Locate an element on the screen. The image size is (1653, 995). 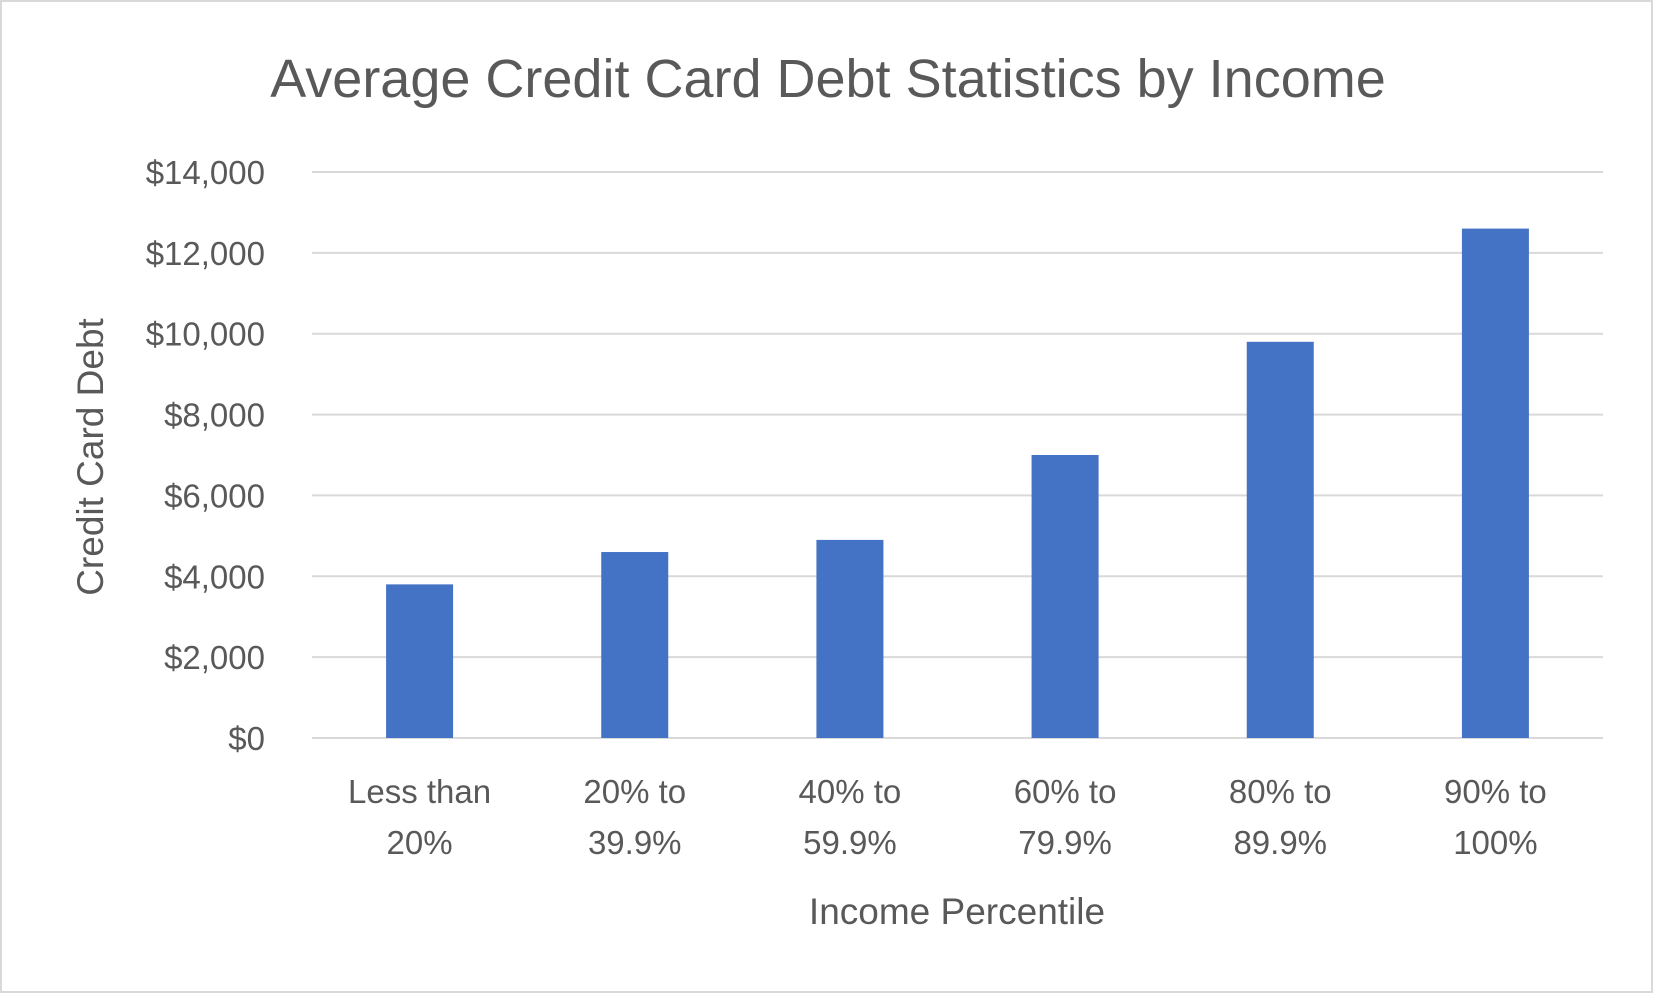
y-tick-label: $8,000 is located at coordinates (214, 415).